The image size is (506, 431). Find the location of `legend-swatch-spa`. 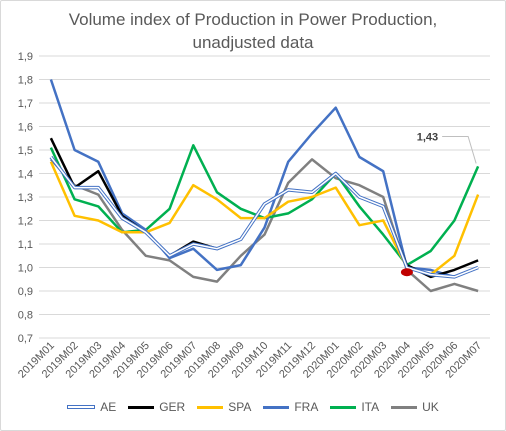

legend-swatch-spa is located at coordinates (210, 407).